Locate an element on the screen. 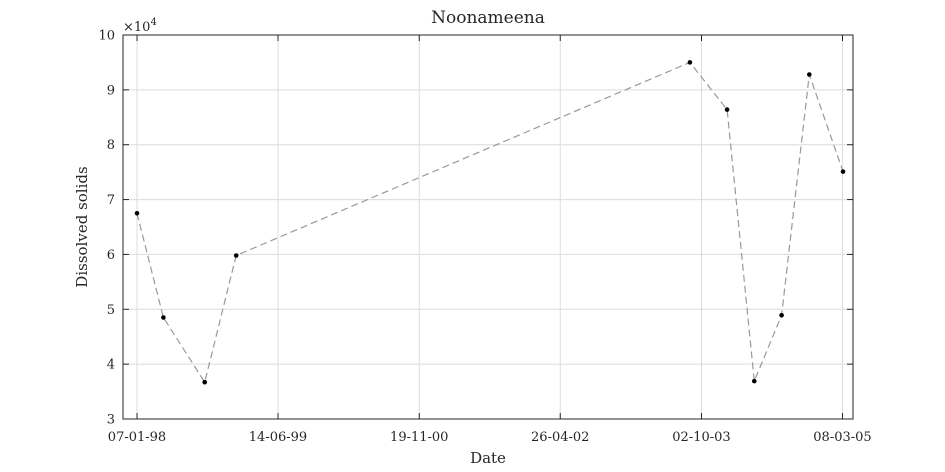 Image resolution: width=945 pixels, height=472 pixels. y-tick-label-6: 9 is located at coordinates (111, 90).